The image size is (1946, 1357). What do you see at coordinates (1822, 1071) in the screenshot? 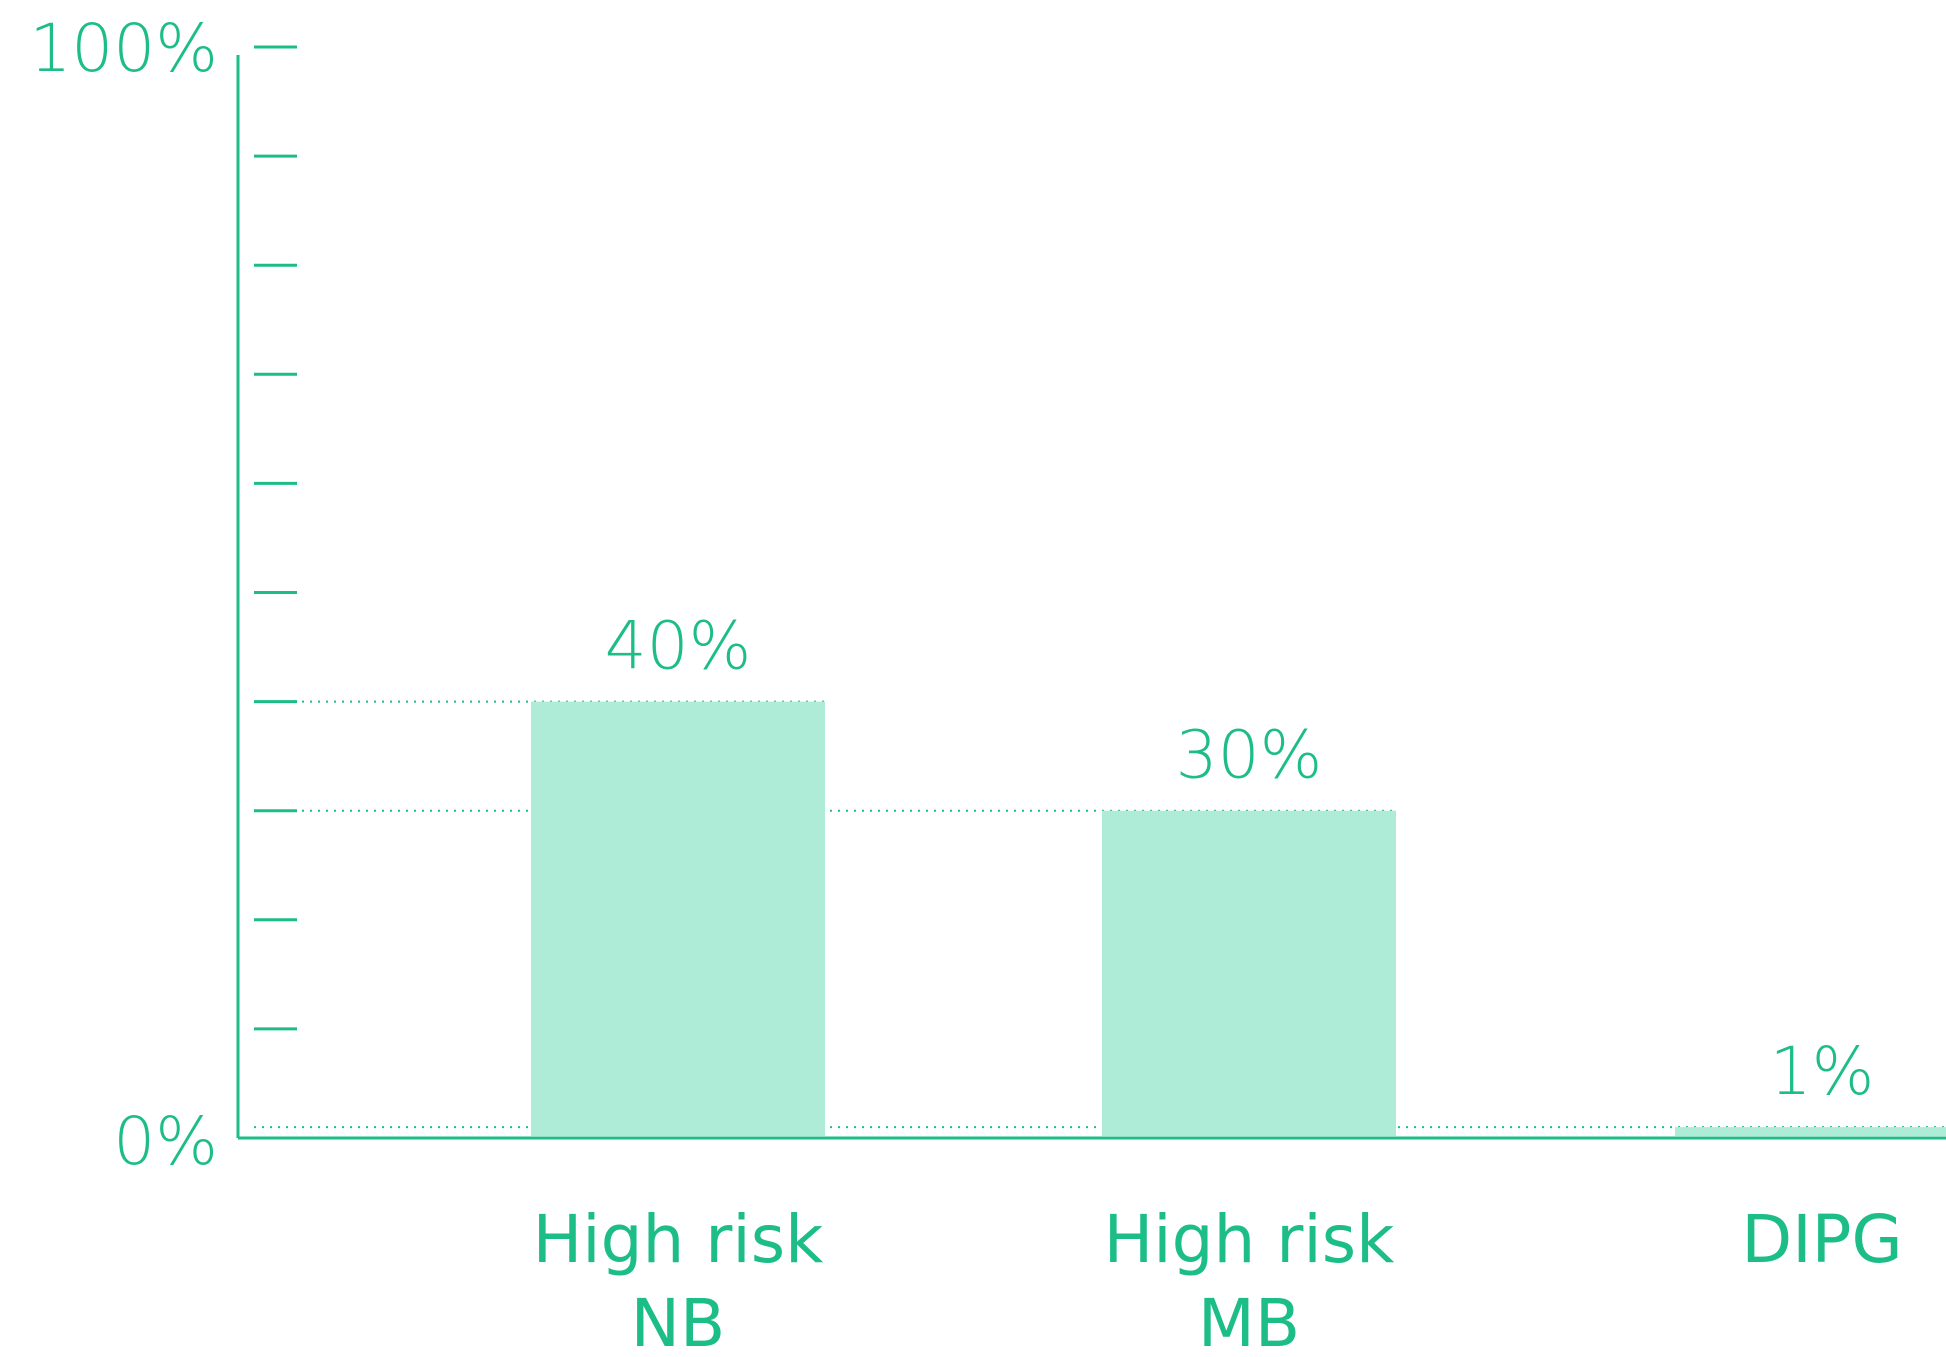
I see `data-label: 1%` at bounding box center [1822, 1071].